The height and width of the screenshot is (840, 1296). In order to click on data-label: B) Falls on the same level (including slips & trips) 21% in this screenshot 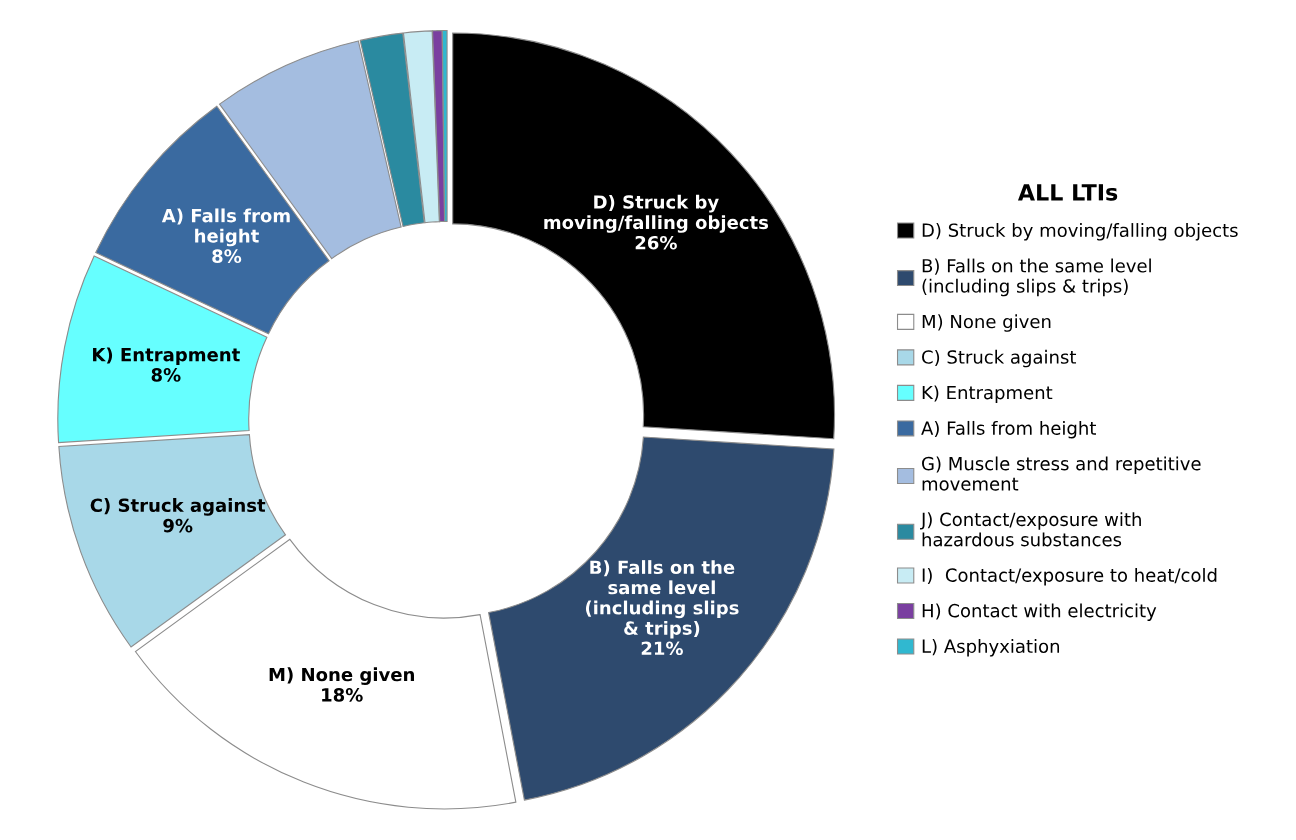, I will do `click(662, 608)`.